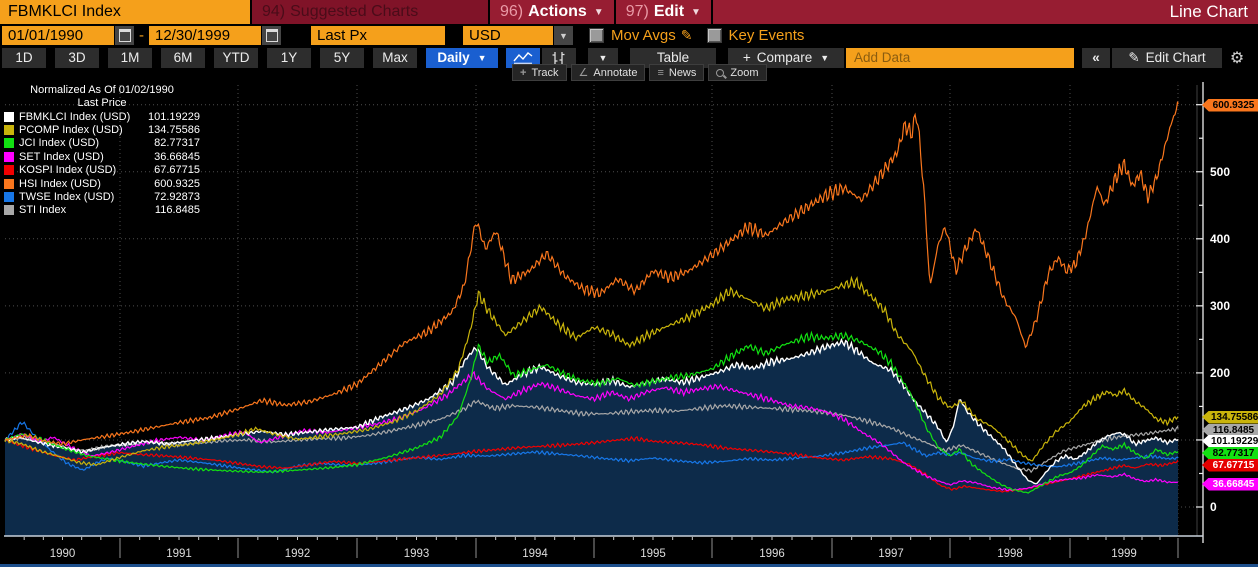  Describe the element at coordinates (179, 554) in the screenshot. I see `x-axis-year-label: 1991` at that location.